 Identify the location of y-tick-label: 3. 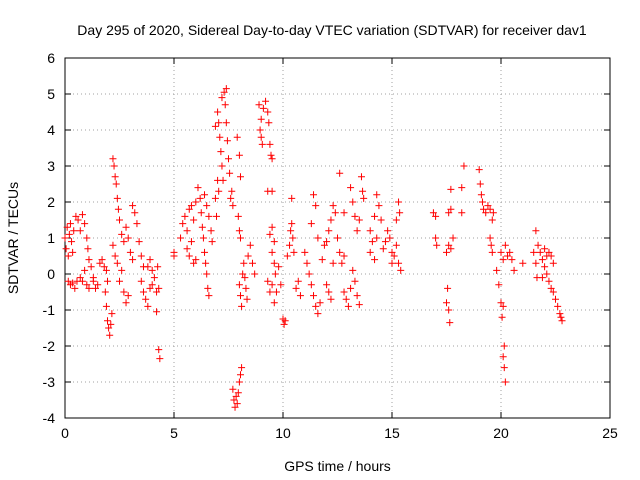
(51, 166).